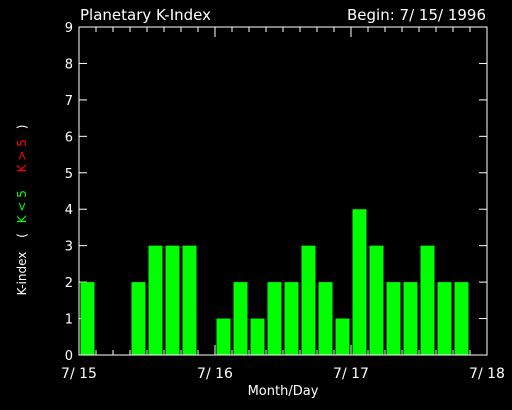  I want to click on x-tick-label: 7/ 16, so click(215, 374).